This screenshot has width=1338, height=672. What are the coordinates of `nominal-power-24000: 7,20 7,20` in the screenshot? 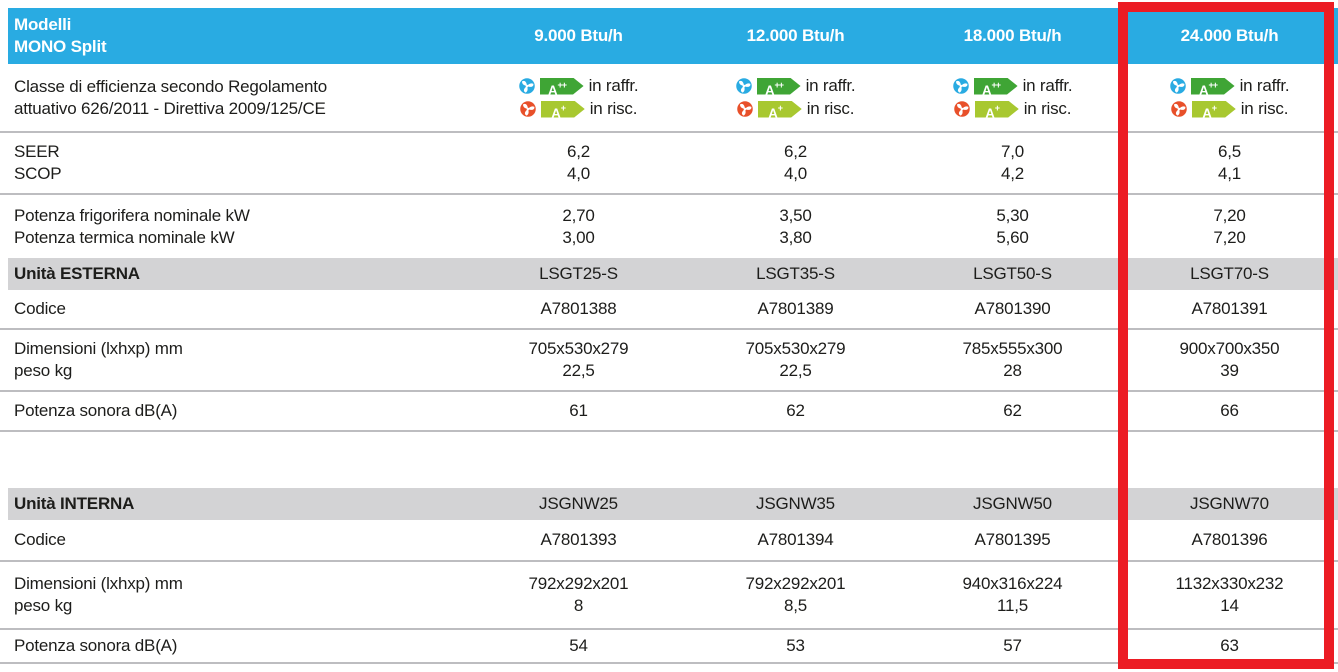 It's located at (1229, 226).